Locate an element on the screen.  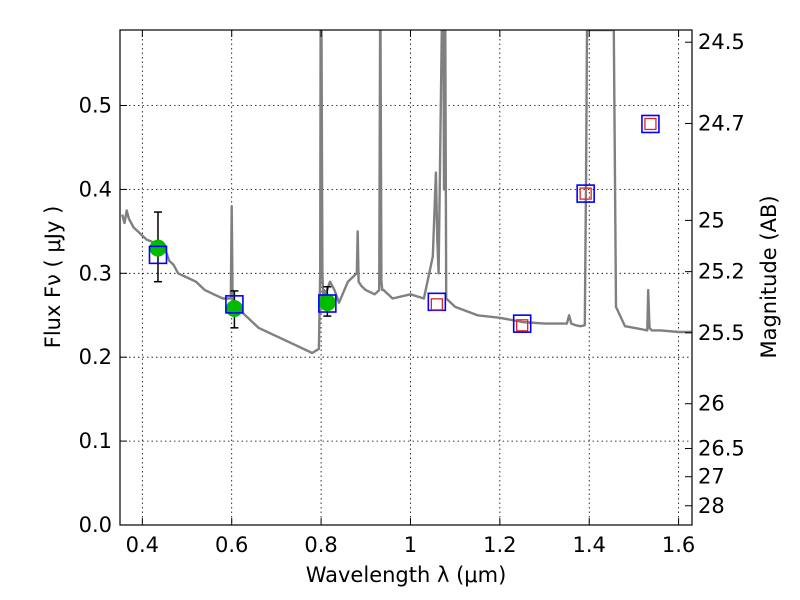
right-tick-label: 25.2 is located at coordinates (721, 272).